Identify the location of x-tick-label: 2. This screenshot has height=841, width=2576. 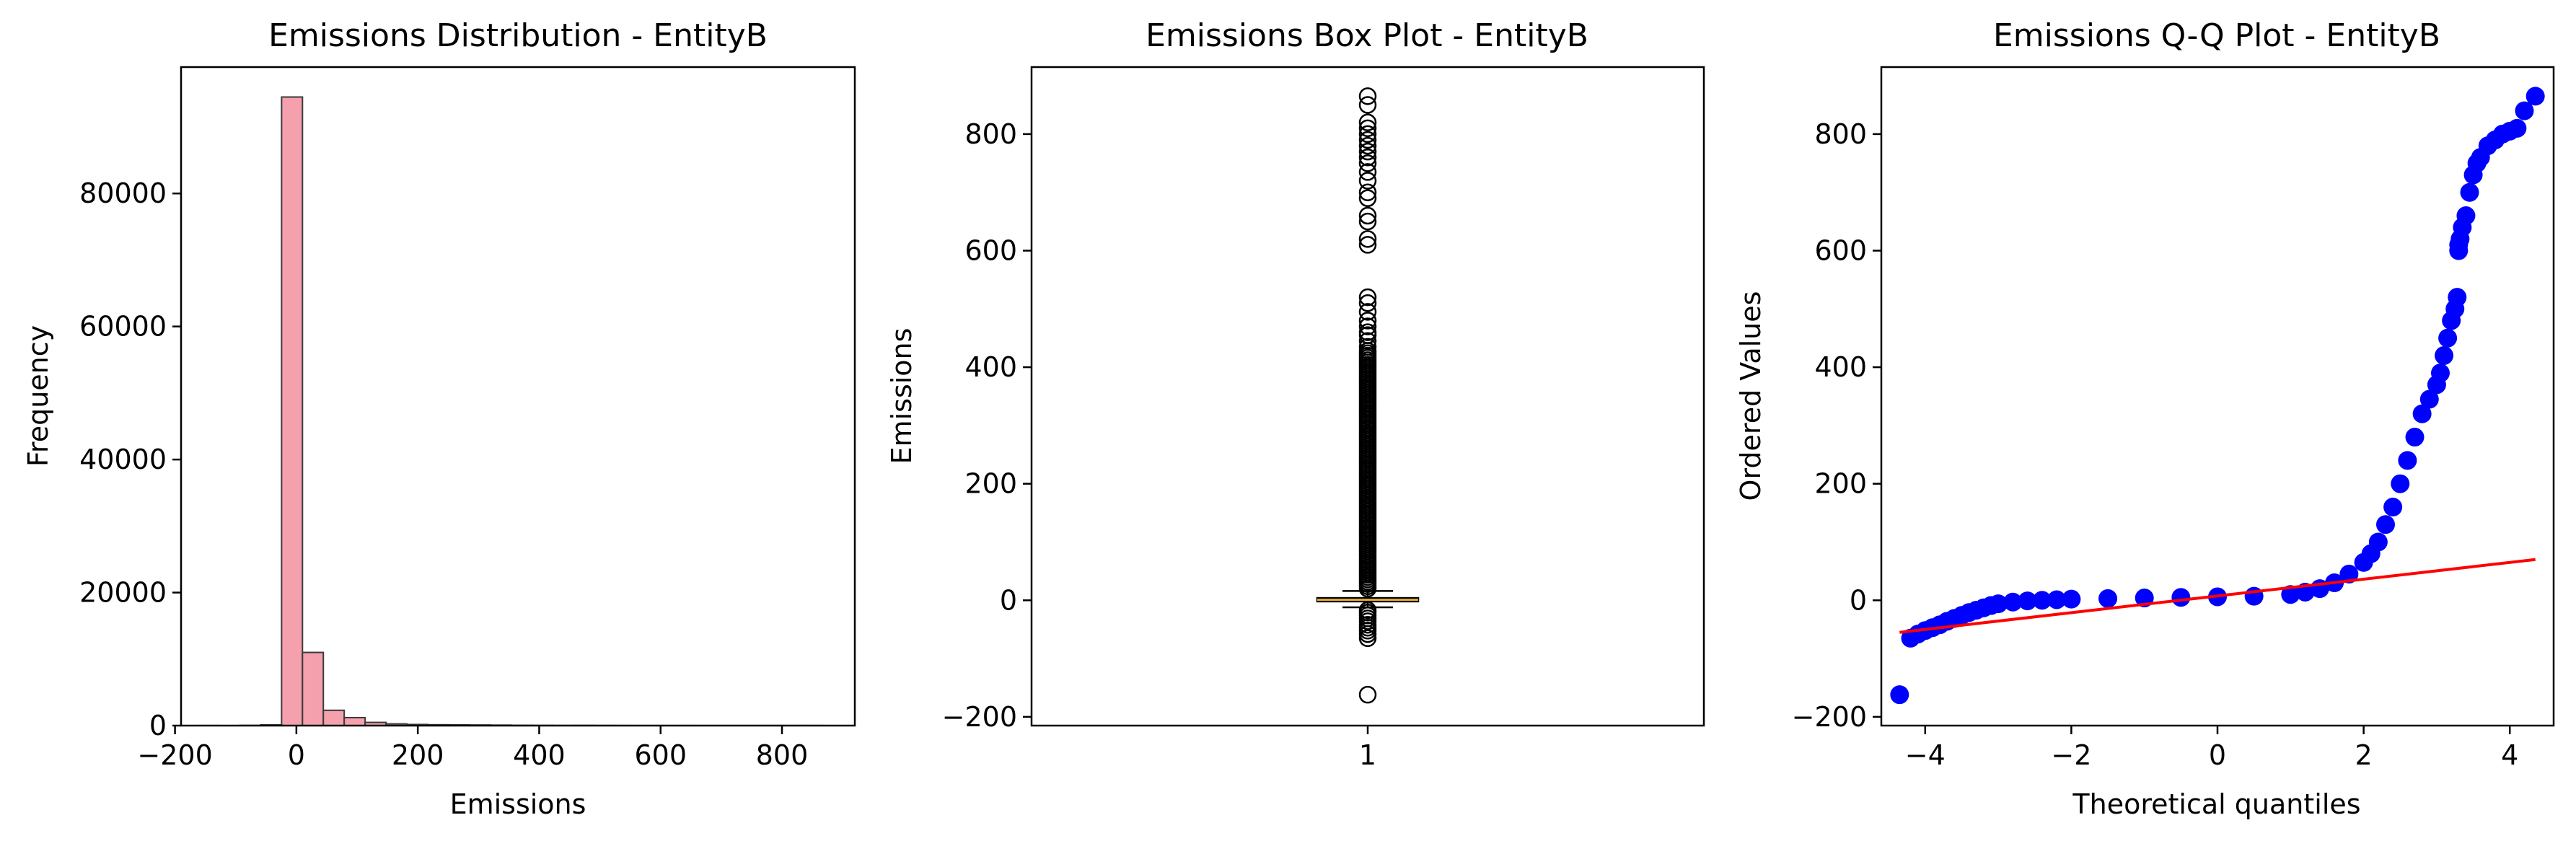
(2364, 755).